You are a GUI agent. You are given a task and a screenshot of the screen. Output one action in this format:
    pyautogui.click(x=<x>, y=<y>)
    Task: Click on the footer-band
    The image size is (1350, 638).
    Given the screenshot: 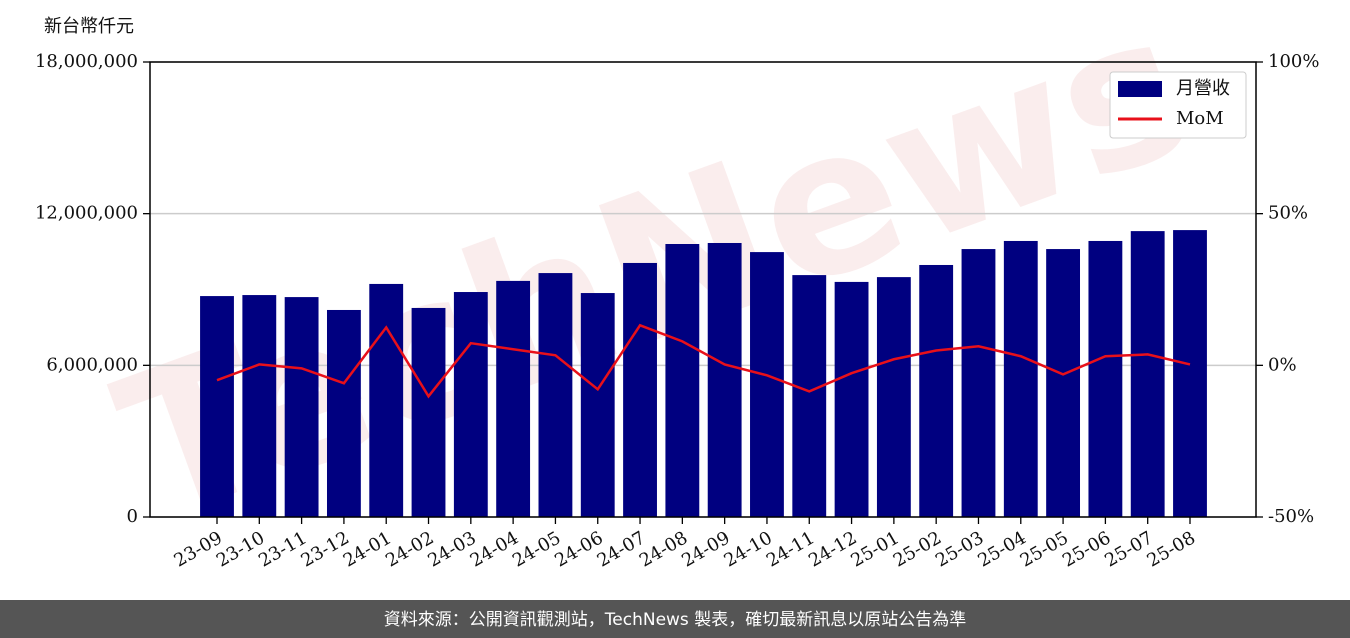 What is the action you would take?
    pyautogui.click(x=675, y=619)
    